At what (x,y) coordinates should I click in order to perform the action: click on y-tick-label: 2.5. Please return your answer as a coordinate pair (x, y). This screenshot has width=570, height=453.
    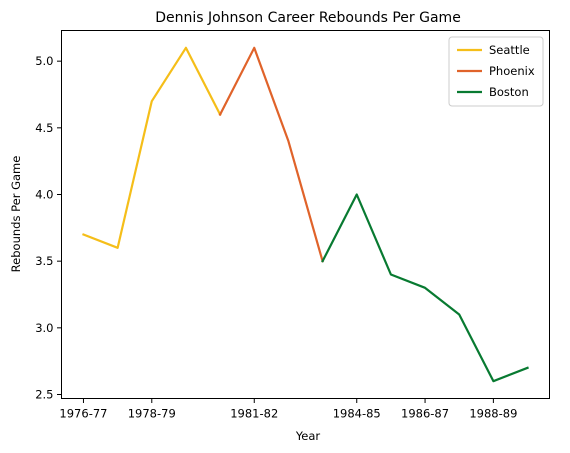
    Looking at the image, I should click on (44, 395).